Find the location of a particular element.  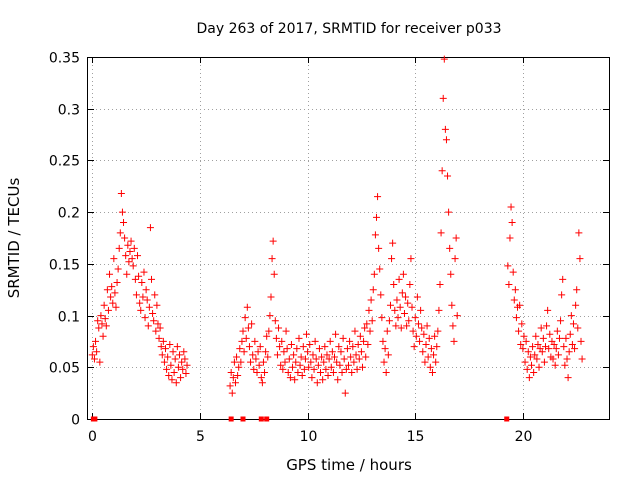

y-tick-label: 0.15 is located at coordinates (64, 266).